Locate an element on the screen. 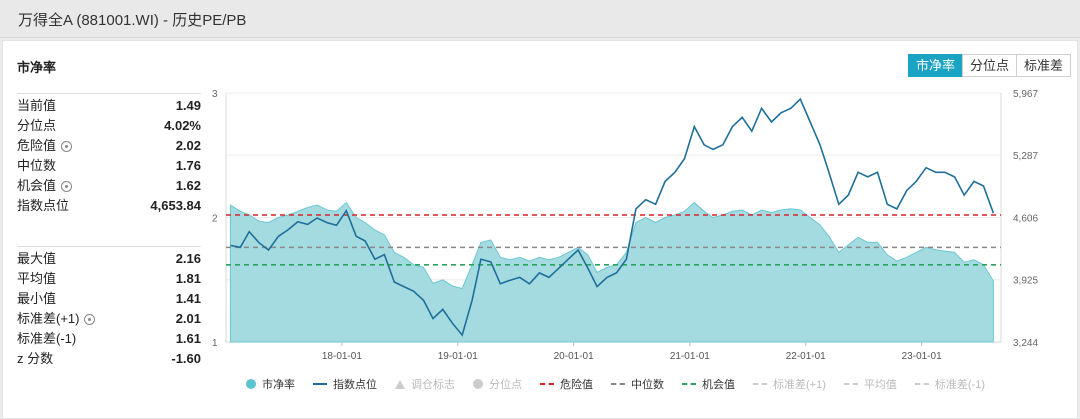  stat-label: 当前值 is located at coordinates (37, 105).